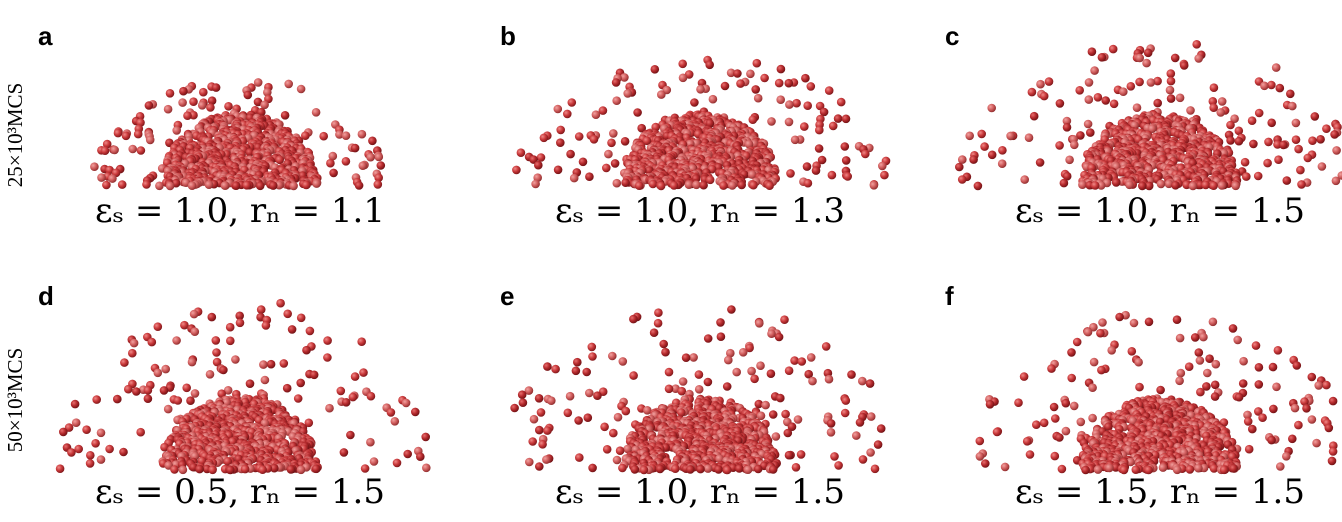  What do you see at coordinates (952, 36) in the screenshot?
I see `panel-label: c` at bounding box center [952, 36].